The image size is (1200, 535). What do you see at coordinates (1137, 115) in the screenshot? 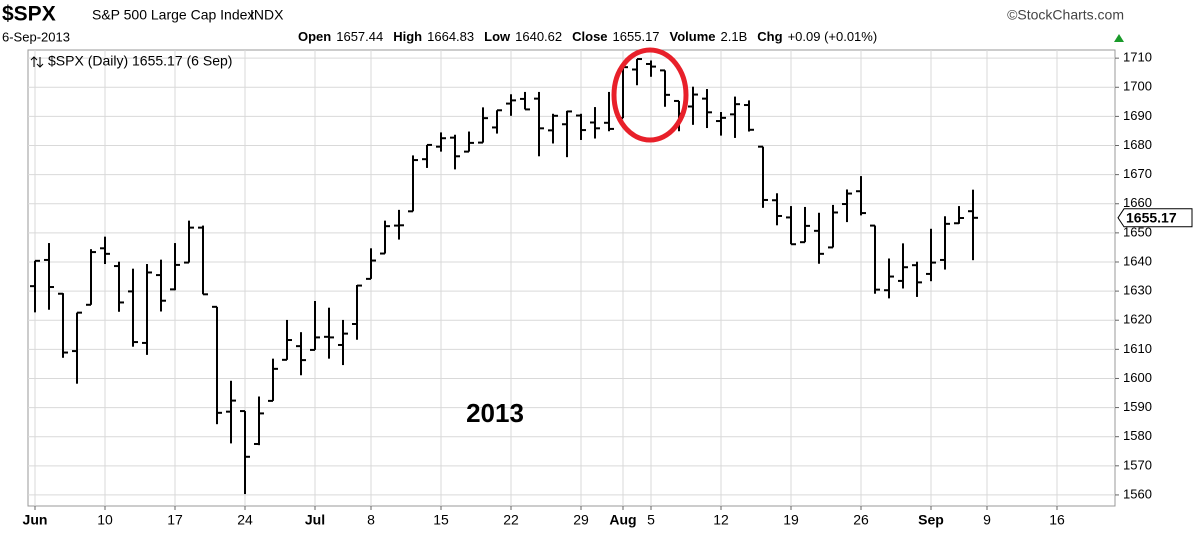
I see `y-tick-label: 1690` at bounding box center [1137, 115].